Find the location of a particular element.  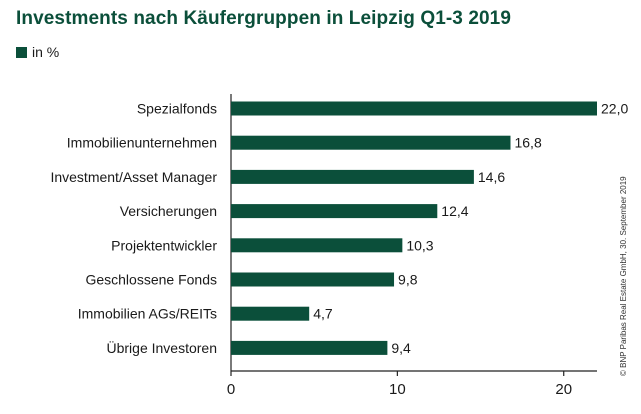

category-label: Geschlossene Fonds is located at coordinates (151, 280).